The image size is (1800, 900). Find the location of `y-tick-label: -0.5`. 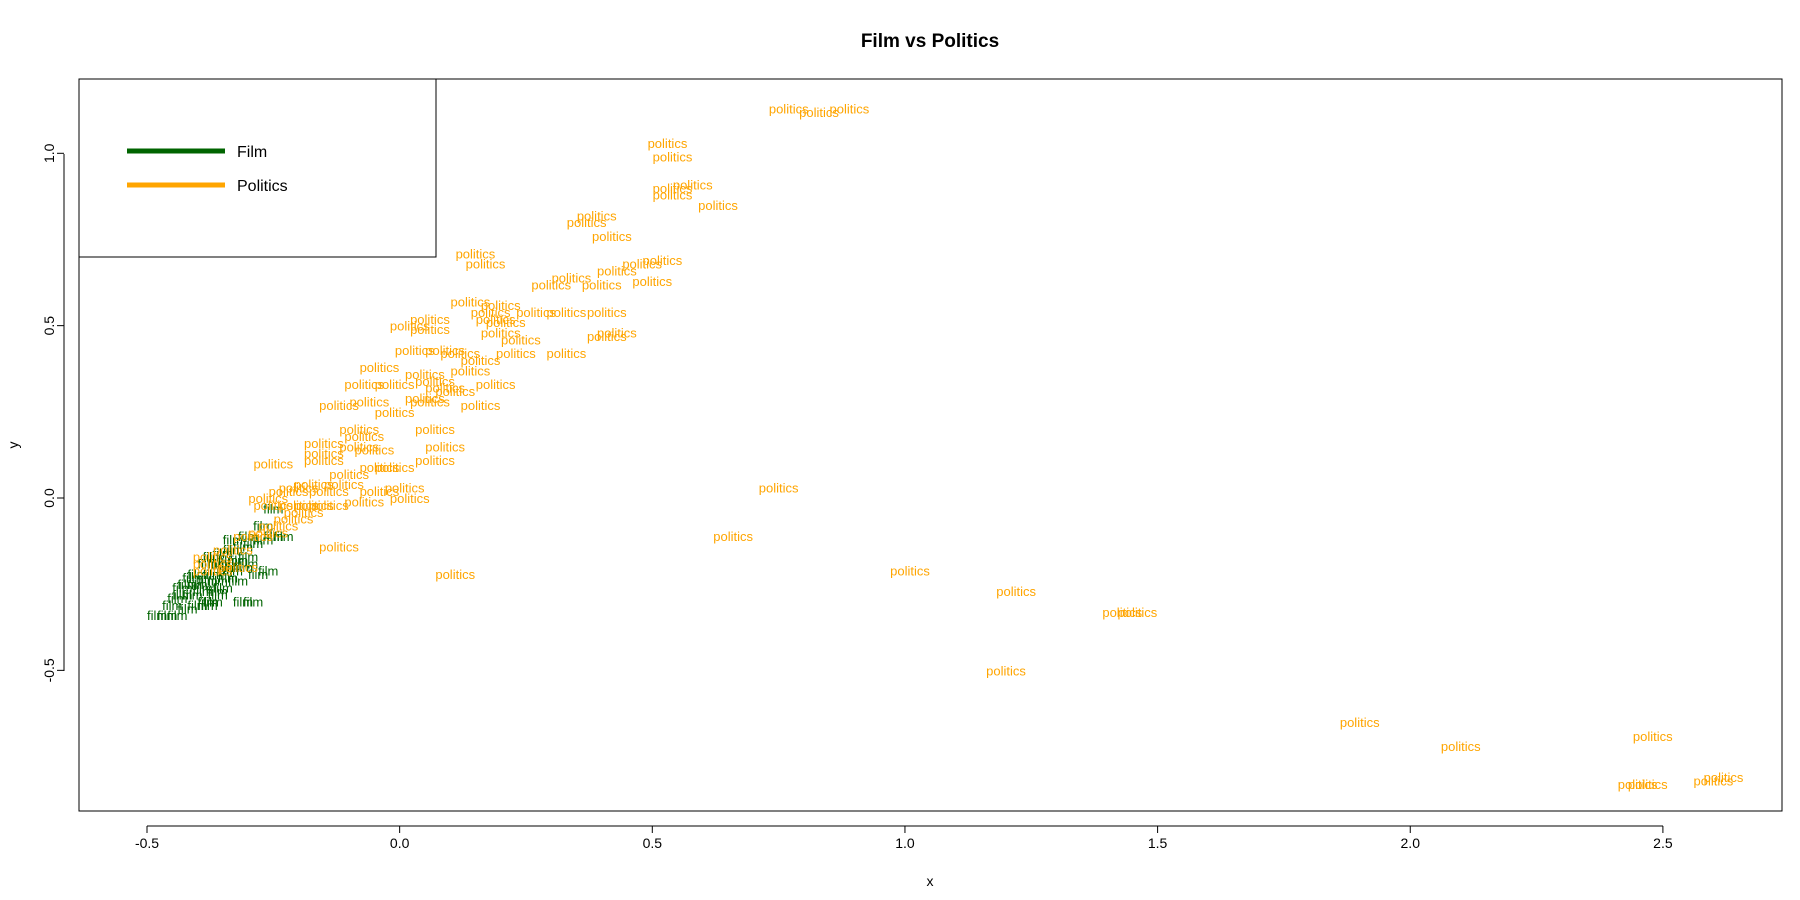

y-tick-label: -0.5 is located at coordinates (49, 670).